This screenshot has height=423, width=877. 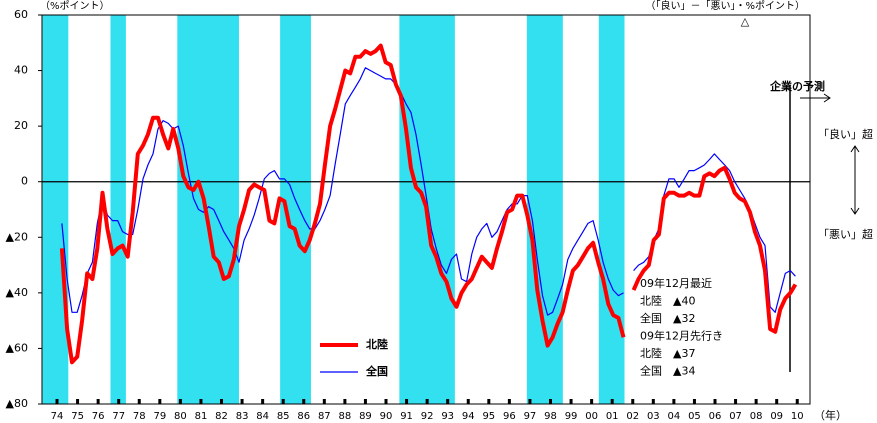 What do you see at coordinates (98, 416) in the screenshot?
I see `x-tick-label: 76` at bounding box center [98, 416].